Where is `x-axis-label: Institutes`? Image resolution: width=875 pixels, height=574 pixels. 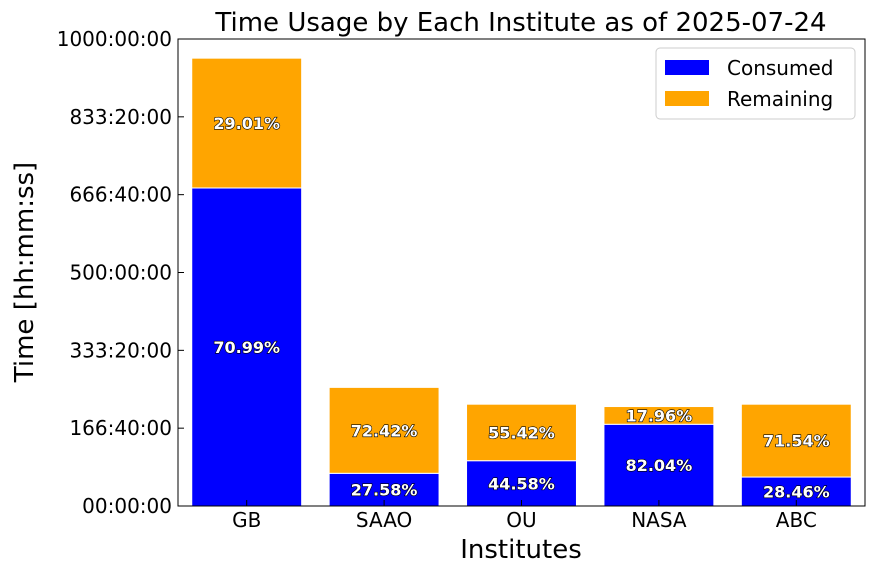 x-axis-label: Institutes is located at coordinates (521, 550).